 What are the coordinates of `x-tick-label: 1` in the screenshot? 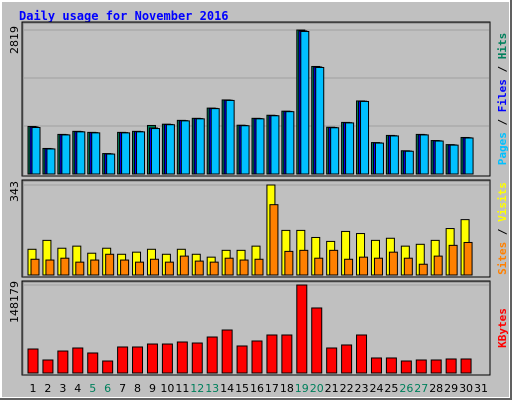 It's located at (33, 388).